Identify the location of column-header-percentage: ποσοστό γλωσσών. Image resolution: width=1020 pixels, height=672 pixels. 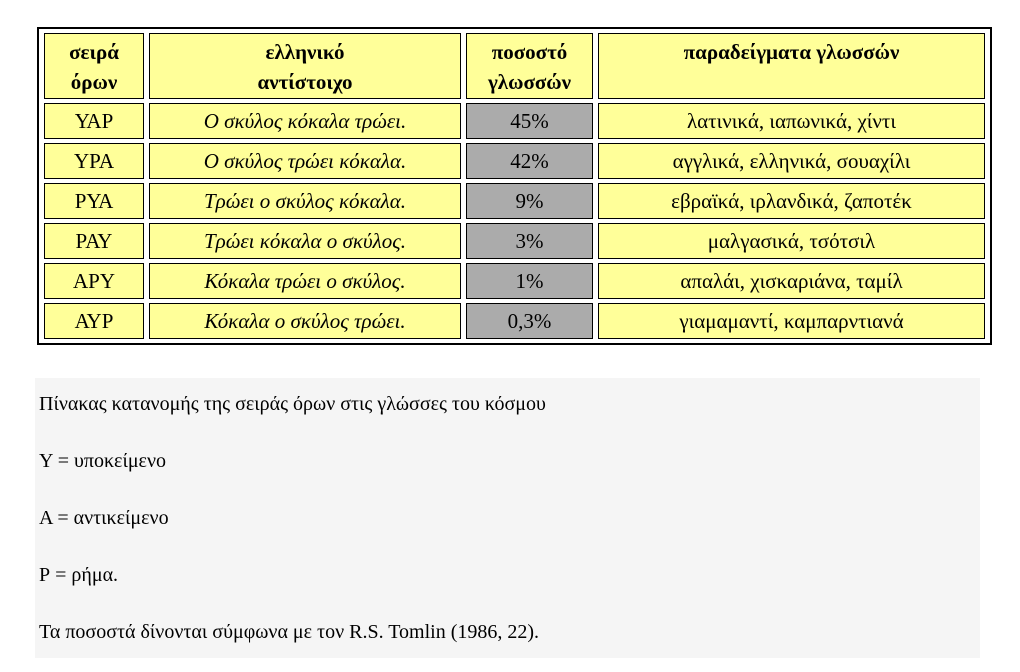
(529, 66).